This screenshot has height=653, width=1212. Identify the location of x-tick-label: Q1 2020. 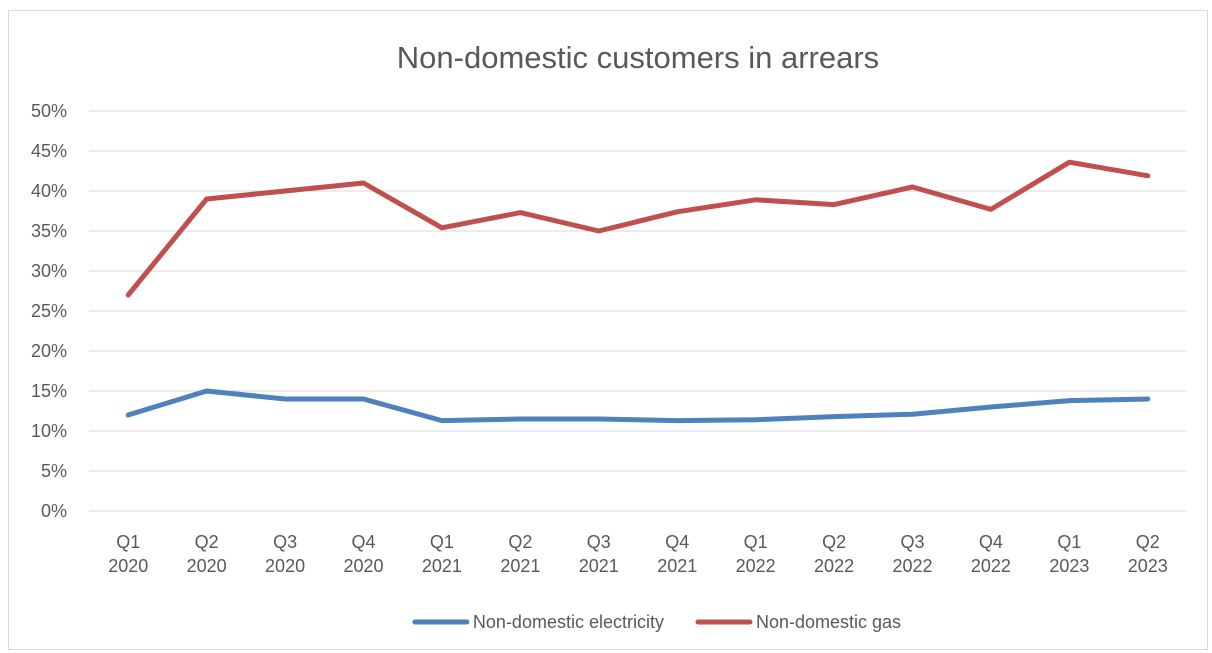
(128, 554).